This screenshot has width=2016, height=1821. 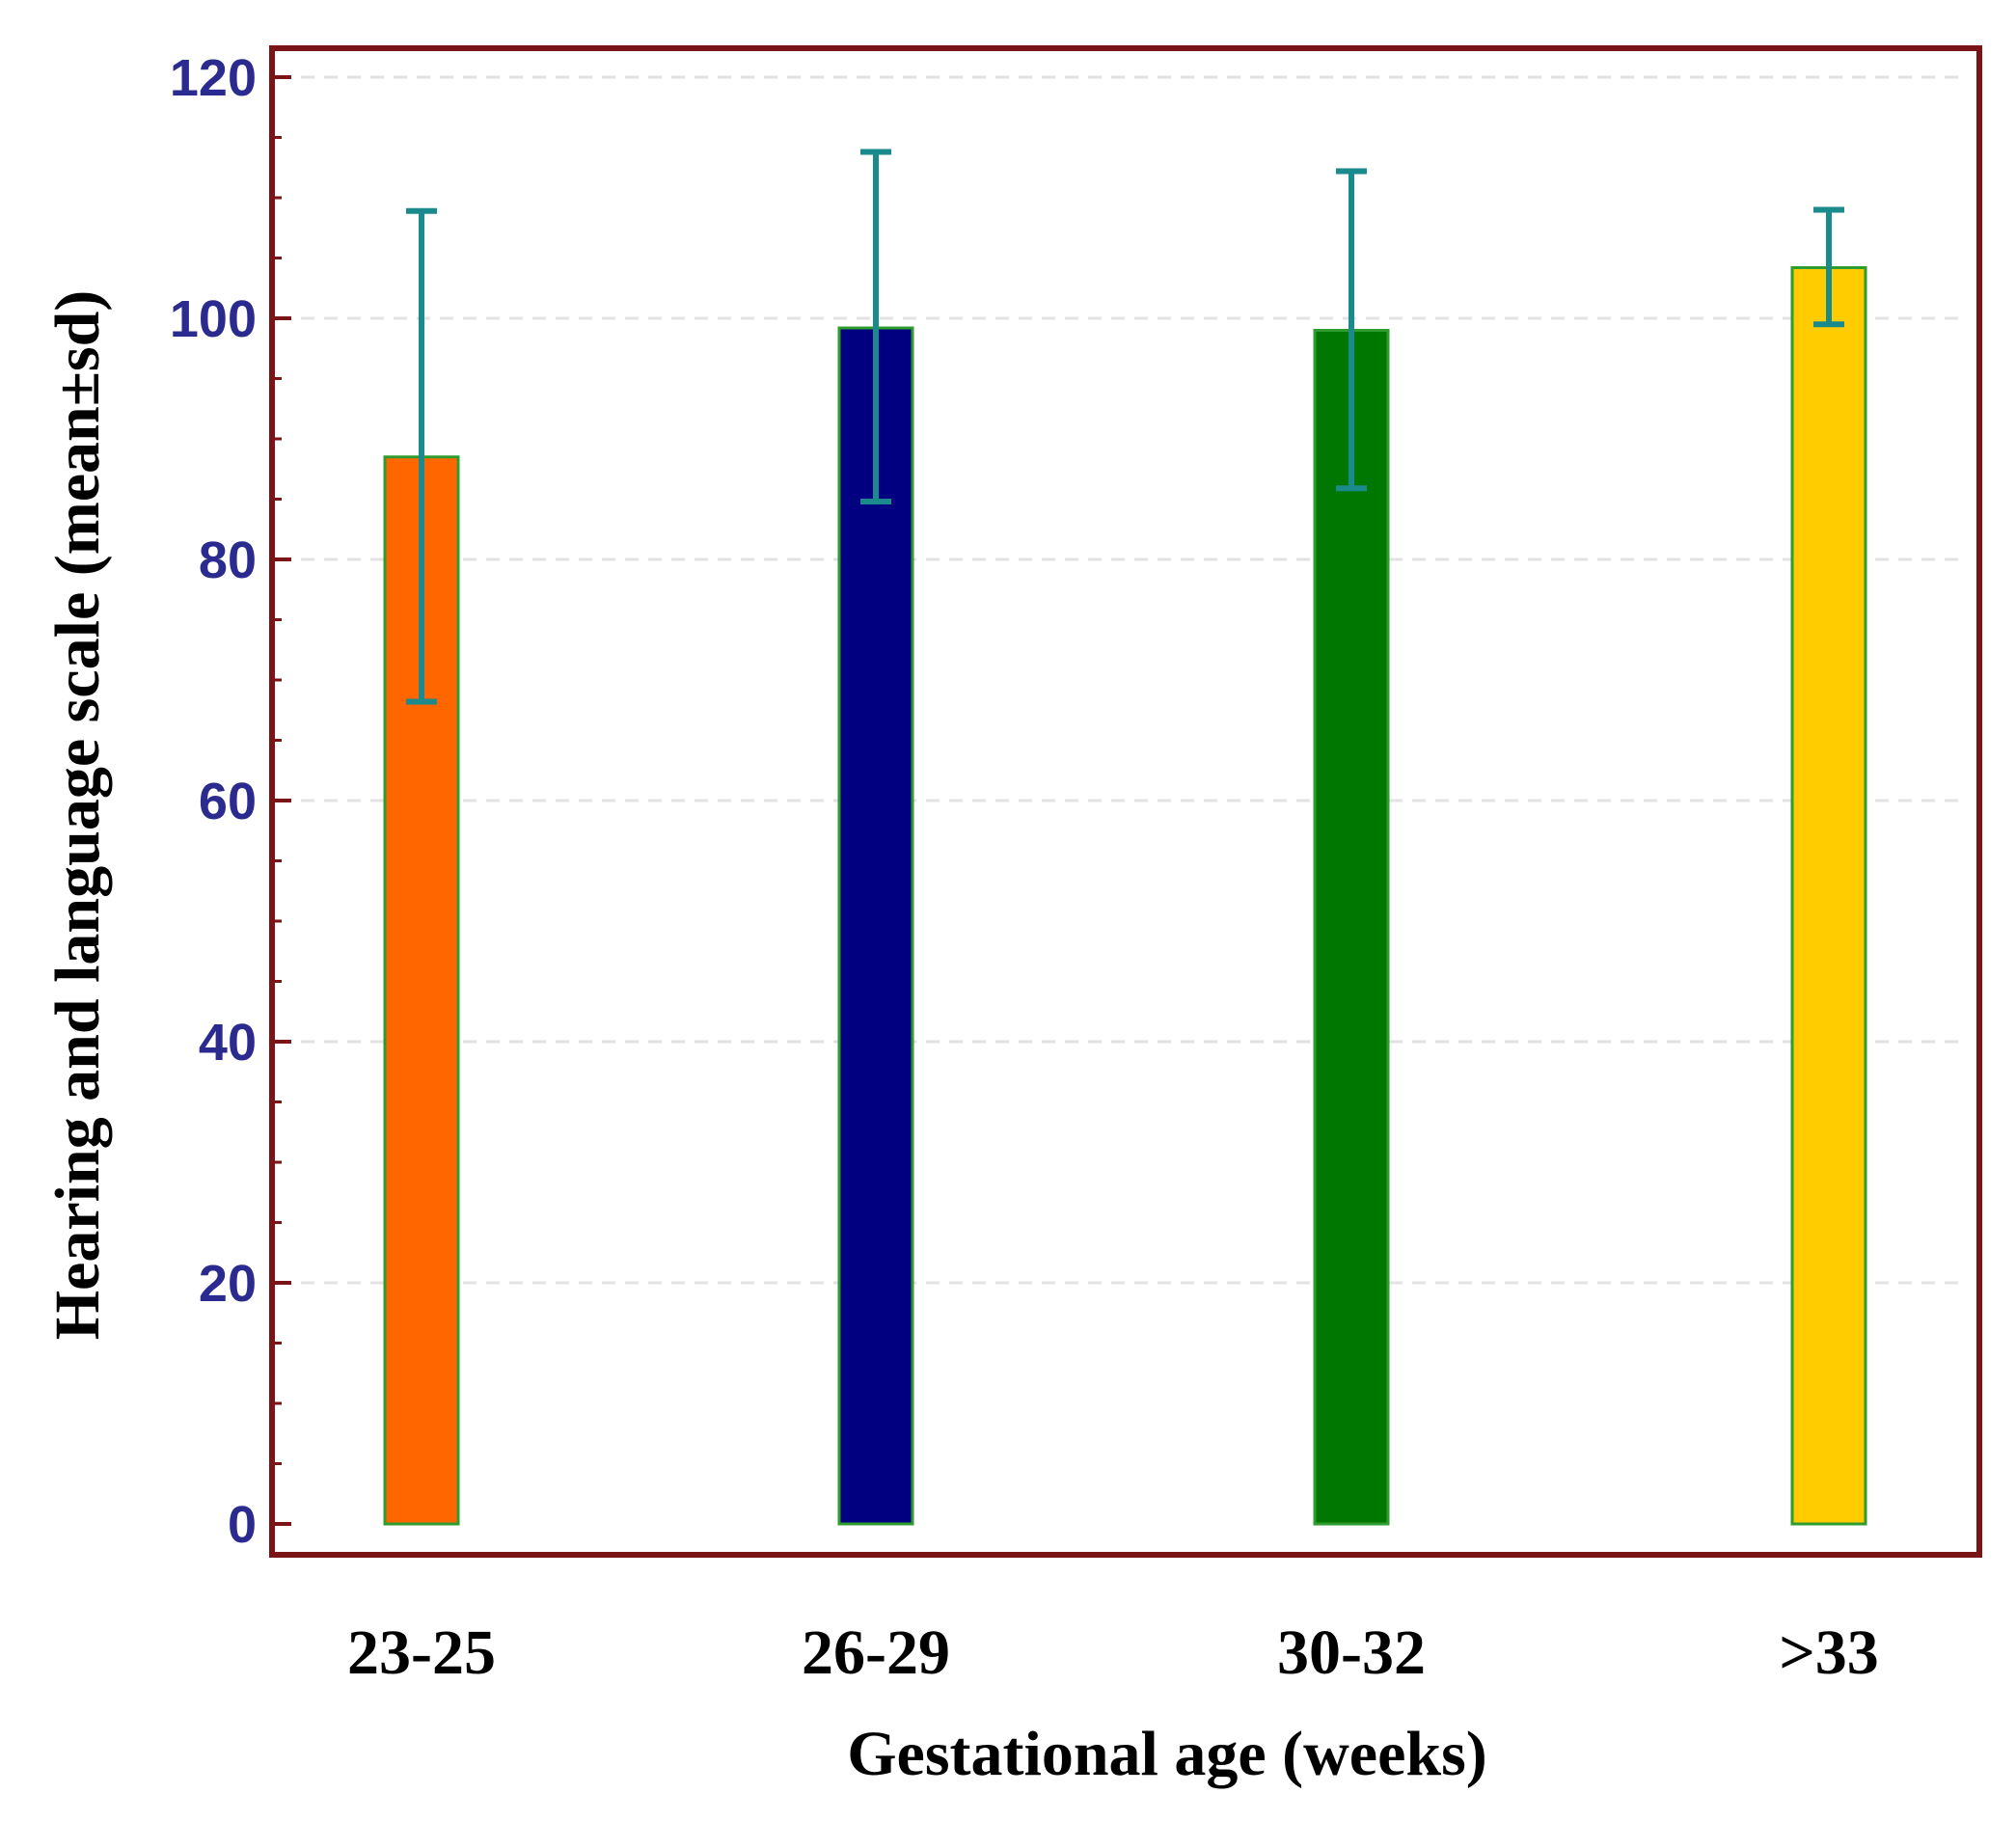 I want to click on y-tick-label: 60, so click(x=228, y=801).